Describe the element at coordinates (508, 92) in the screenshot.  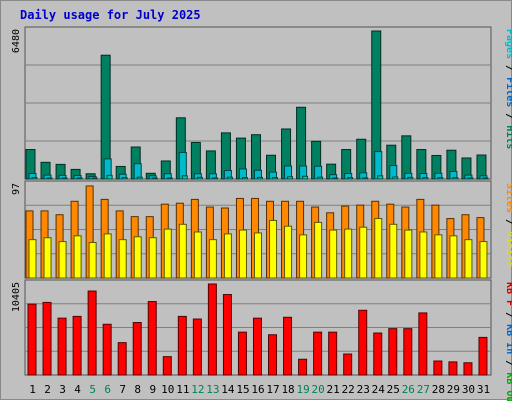
I see `legend-entry: Files` at that location.